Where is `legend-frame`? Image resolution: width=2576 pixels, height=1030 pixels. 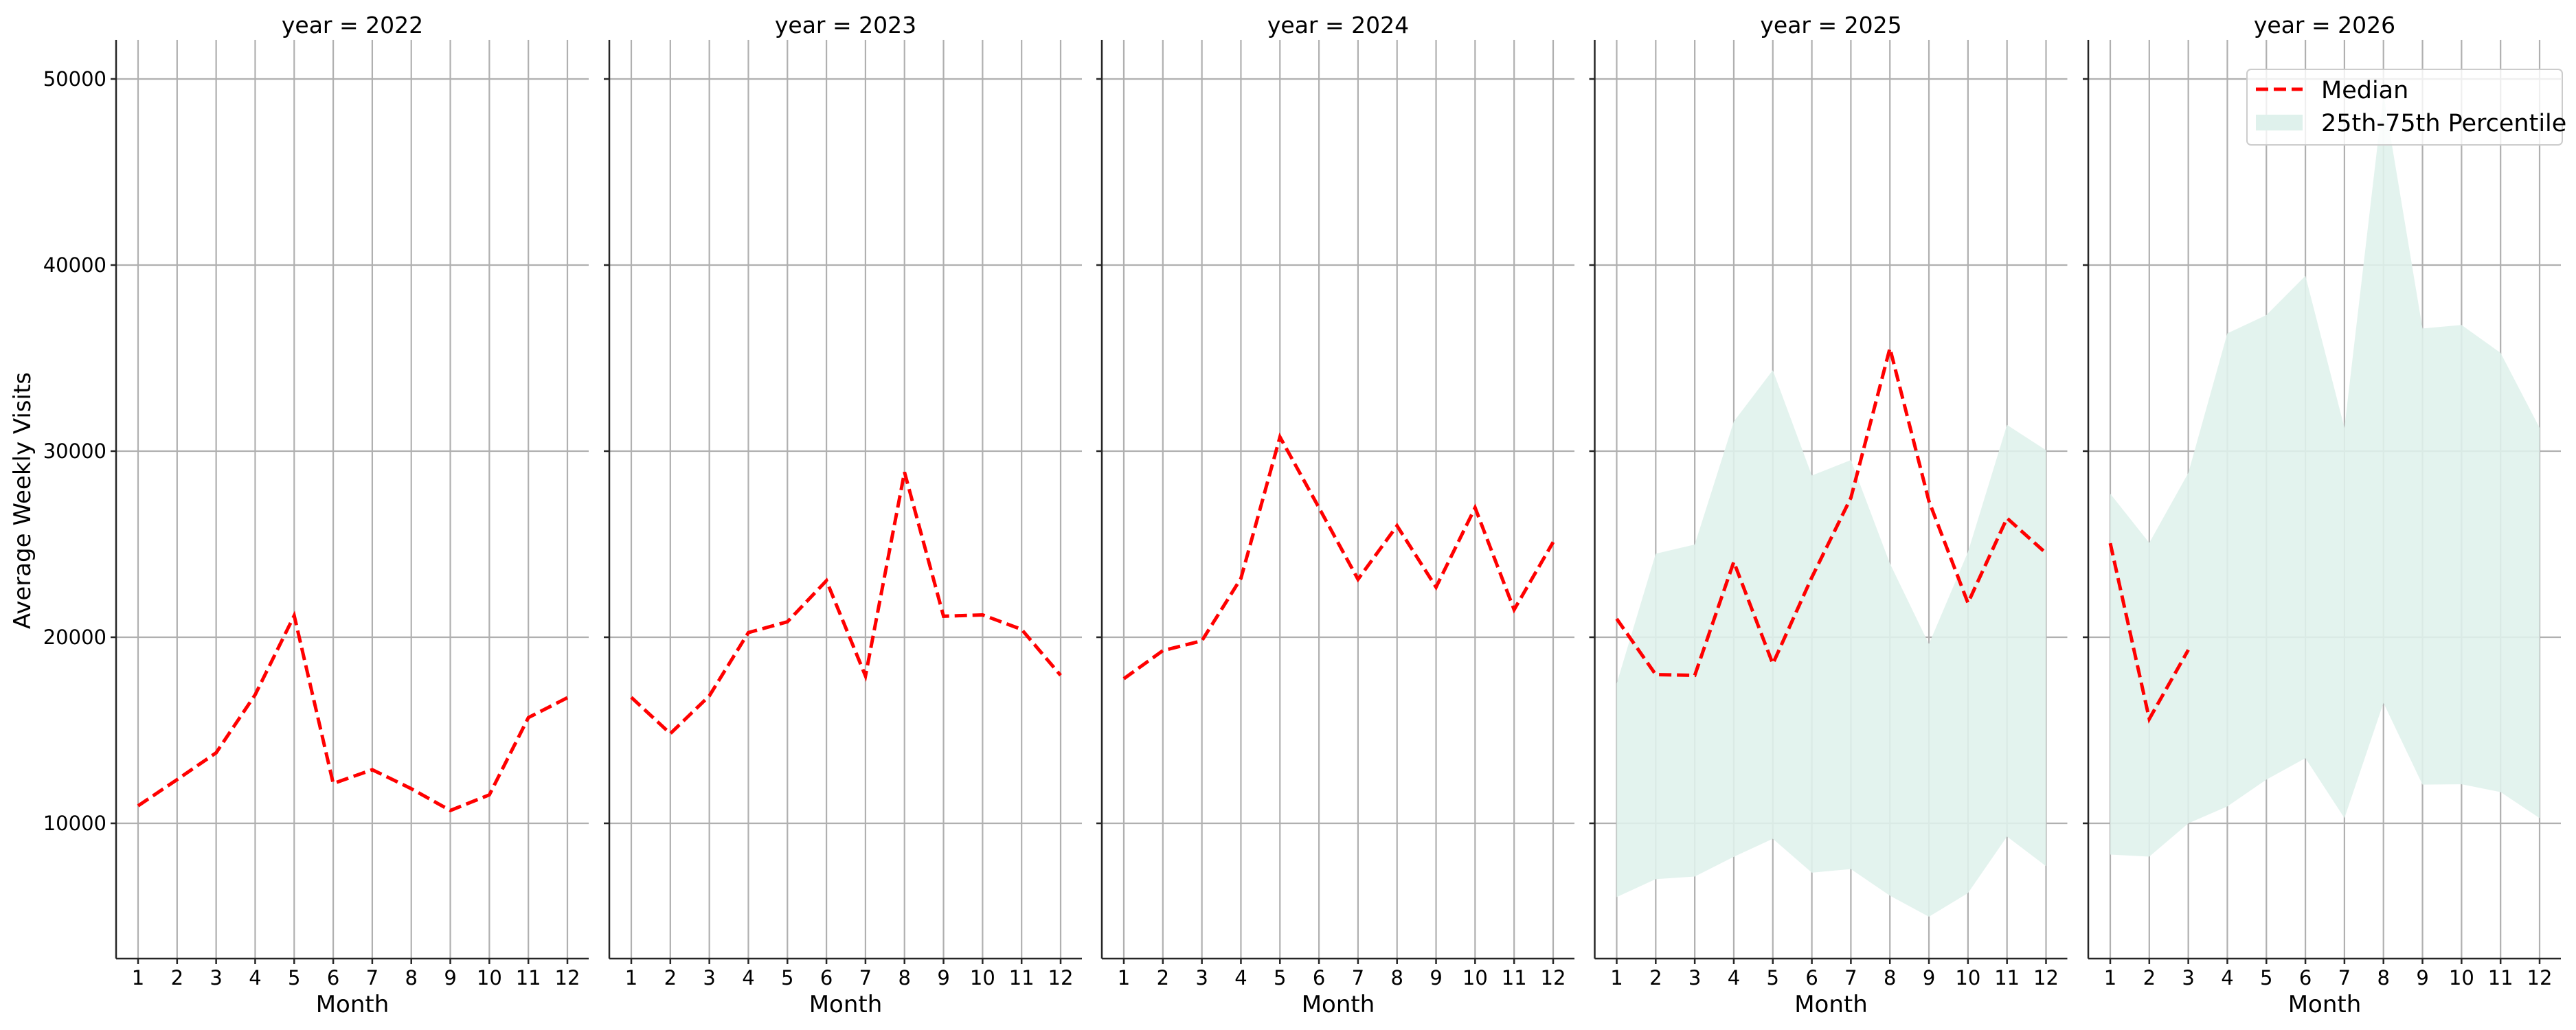 legend-frame is located at coordinates (2404, 107).